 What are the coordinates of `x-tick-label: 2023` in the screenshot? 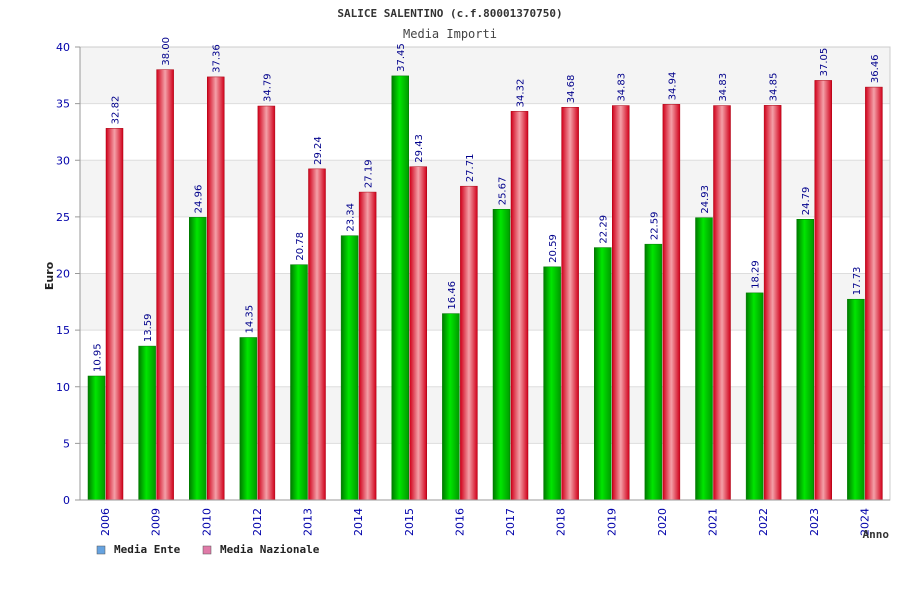 It's located at (814, 522).